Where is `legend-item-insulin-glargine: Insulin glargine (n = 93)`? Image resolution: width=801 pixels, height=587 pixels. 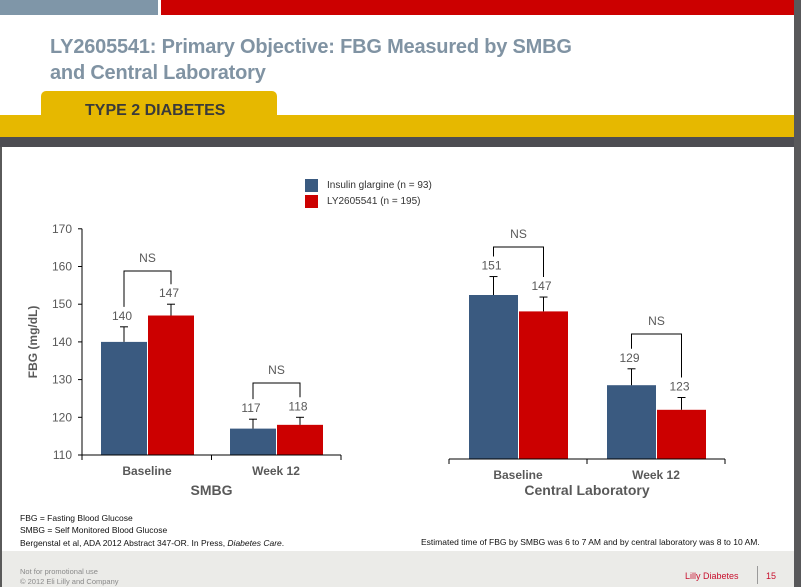 legend-item-insulin-glargine: Insulin glargine (n = 93) is located at coordinates (368, 185).